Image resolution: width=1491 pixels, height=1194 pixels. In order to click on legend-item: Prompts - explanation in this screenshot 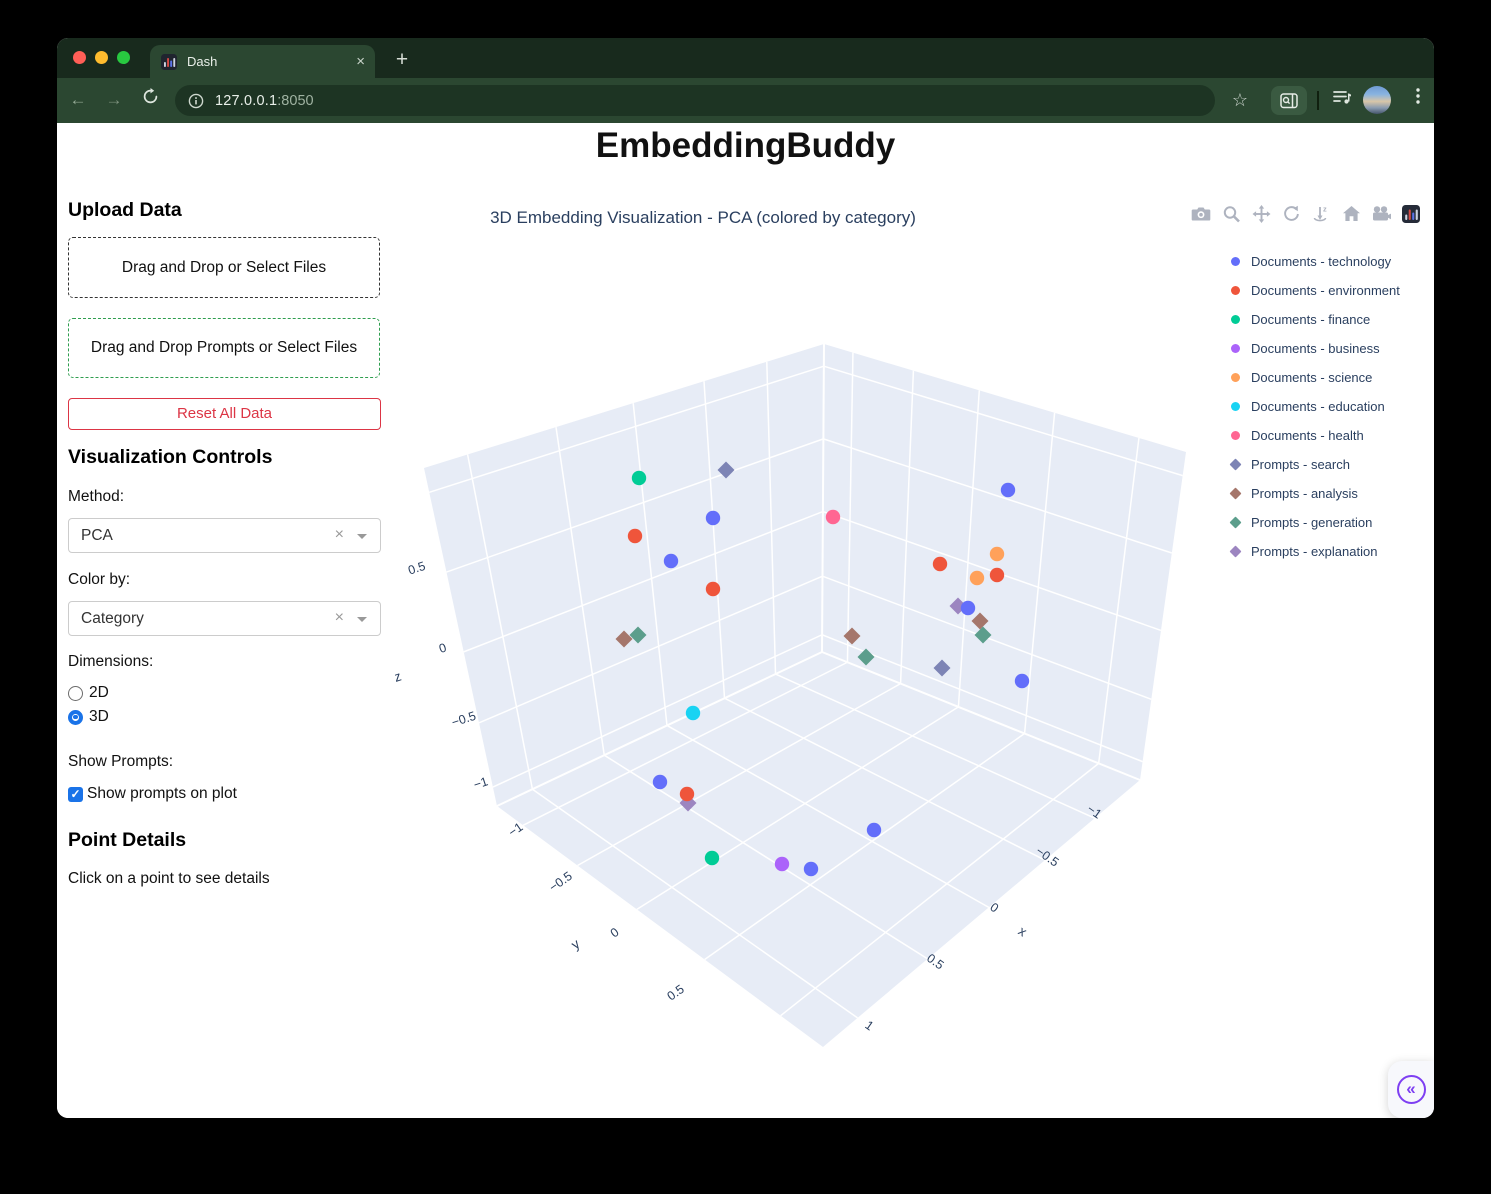, I will do `click(1314, 551)`.